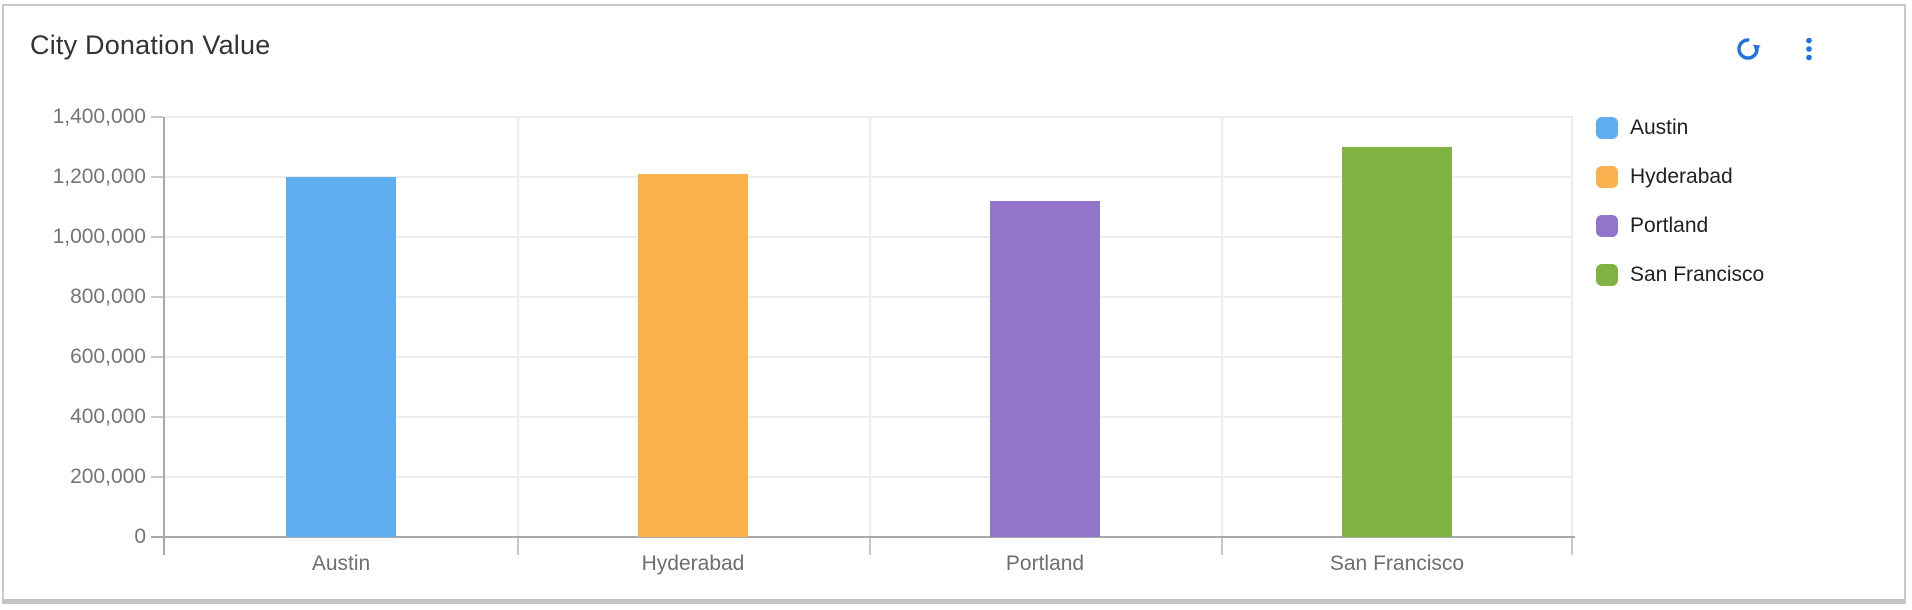  I want to click on legend-item-austin: Austin, so click(1680, 128).